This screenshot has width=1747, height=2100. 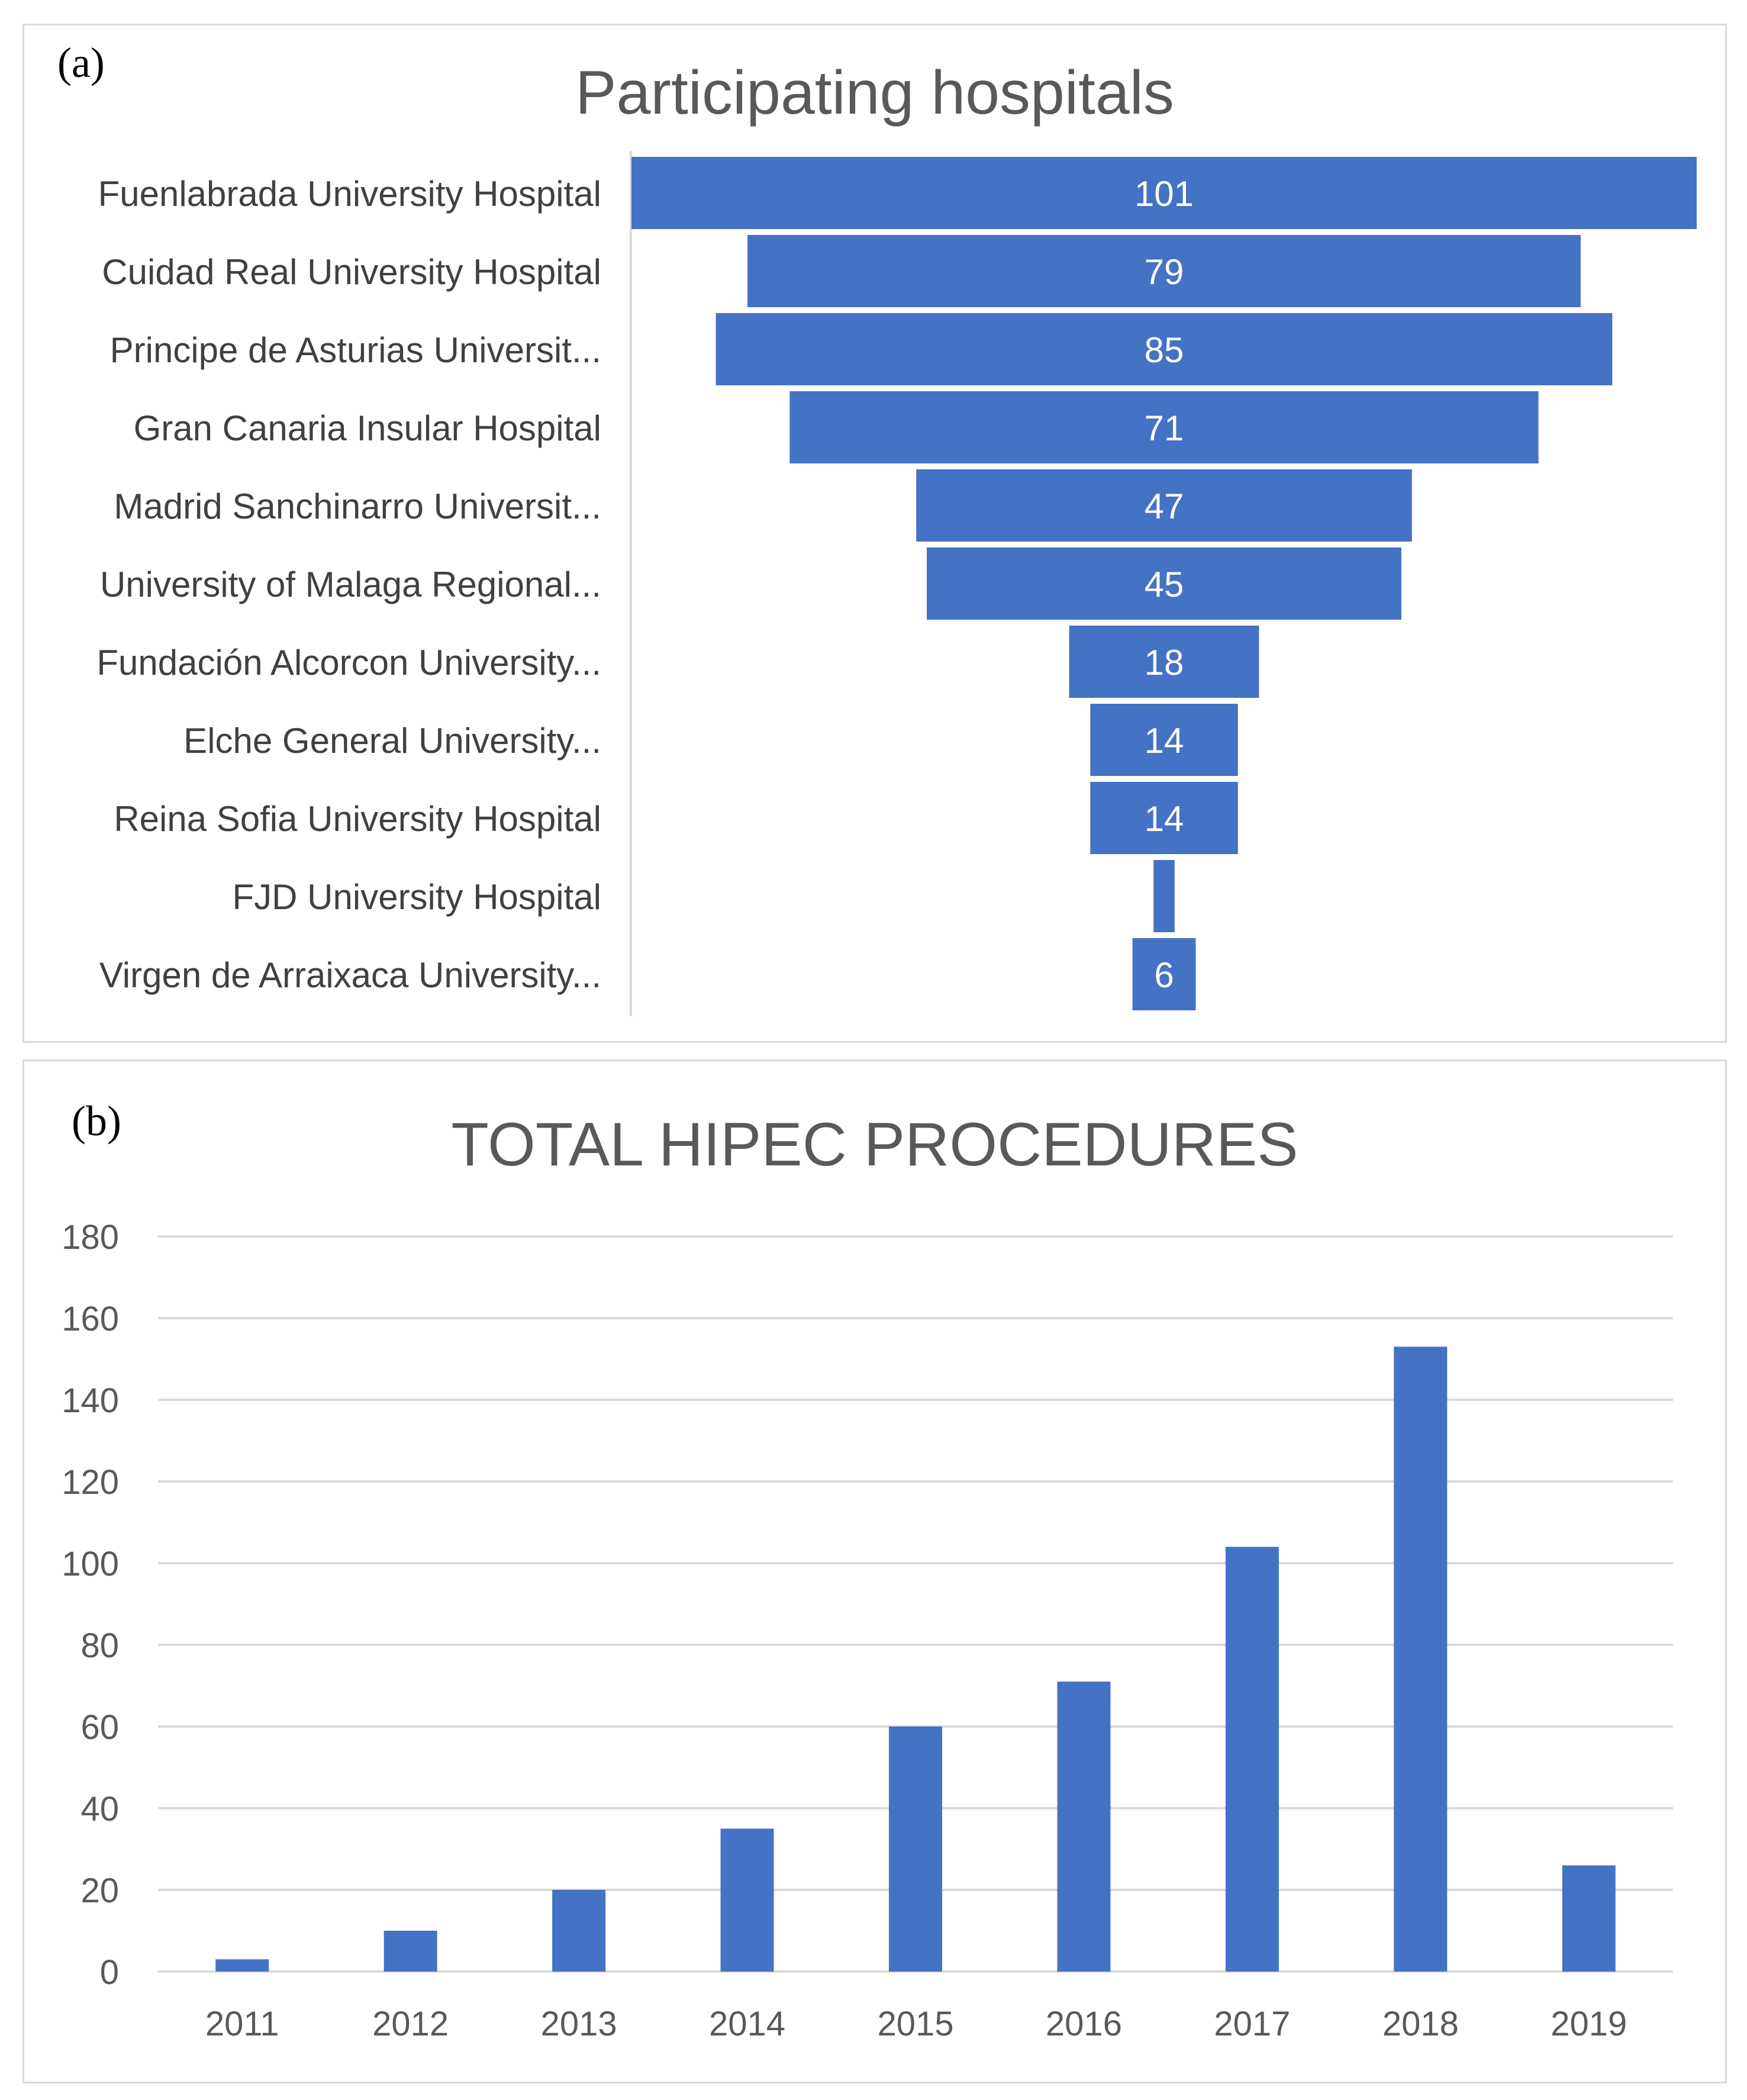 I want to click on y-tick-label: 0, so click(x=109, y=1972).